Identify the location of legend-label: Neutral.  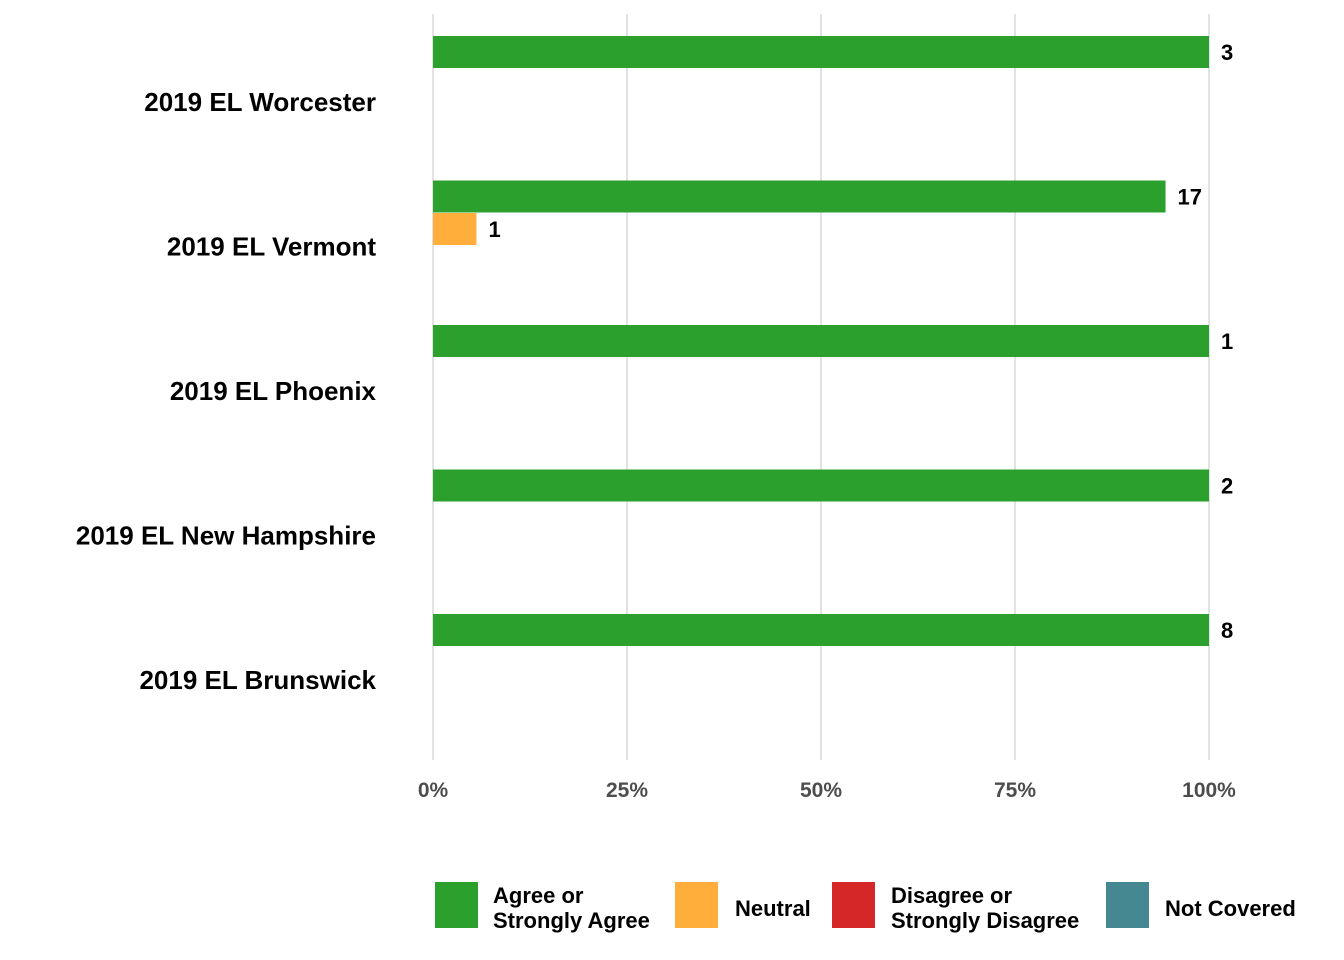
(773, 908).